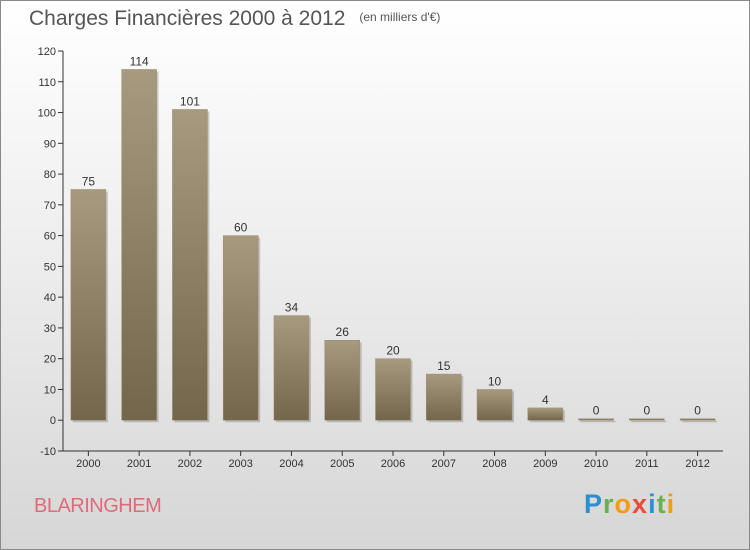 The width and height of the screenshot is (750, 550). Describe the element at coordinates (545, 400) in the screenshot. I see `data-label: 4` at that location.